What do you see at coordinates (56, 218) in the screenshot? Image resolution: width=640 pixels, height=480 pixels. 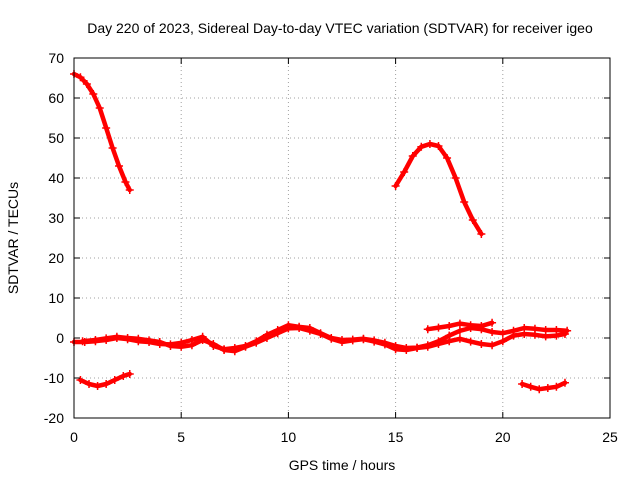 I see `y-tick-label: 30` at bounding box center [56, 218].